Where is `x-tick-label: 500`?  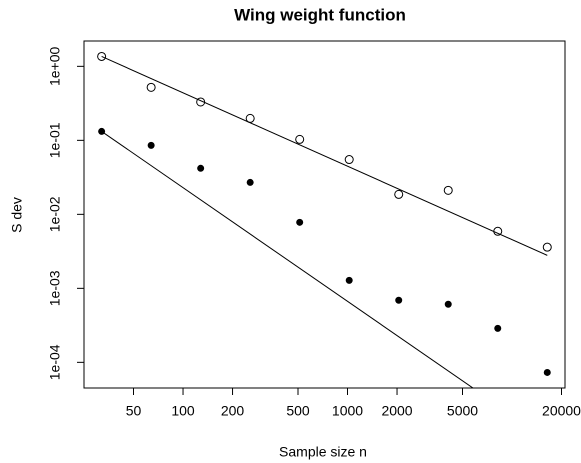
x-tick-label: 500 is located at coordinates (298, 411).